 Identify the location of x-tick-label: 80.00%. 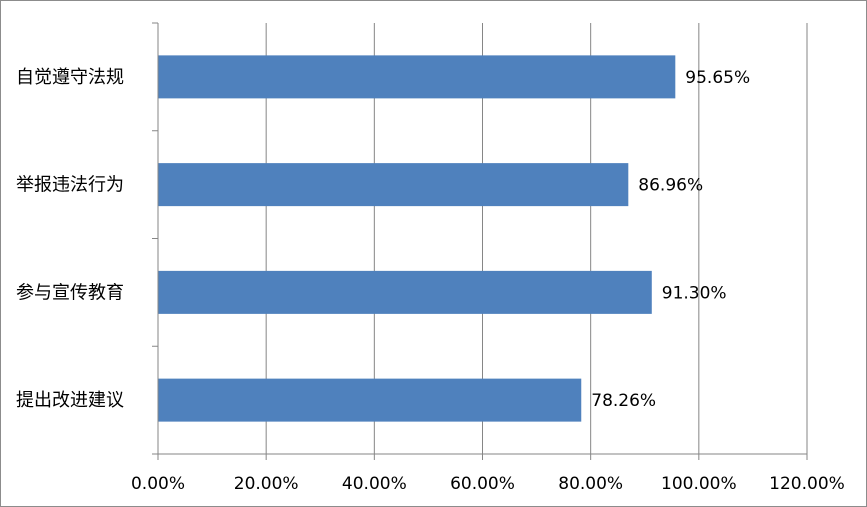
(590, 484).